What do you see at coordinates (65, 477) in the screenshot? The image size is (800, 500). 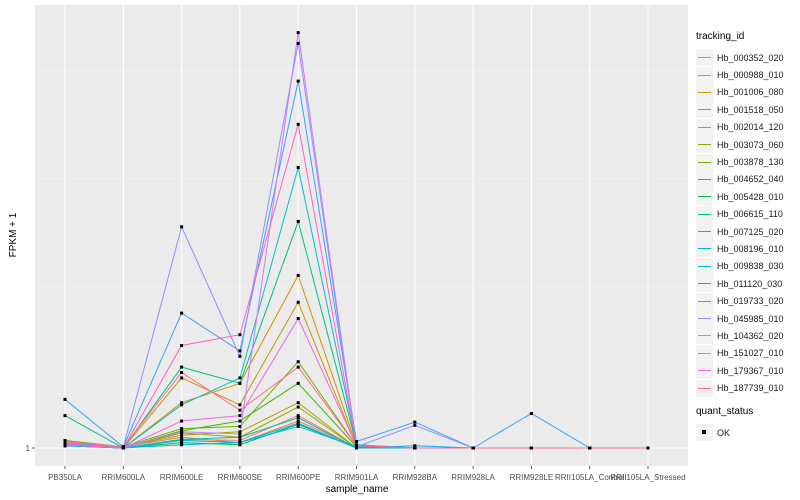 I see `x-tick-label: PB350LA` at bounding box center [65, 477].